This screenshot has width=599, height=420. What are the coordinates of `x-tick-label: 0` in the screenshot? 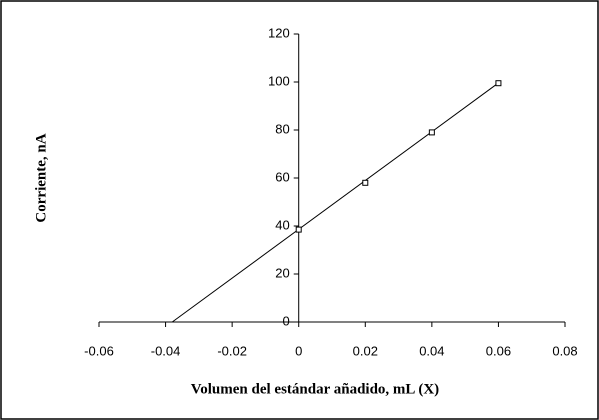 It's located at (298, 350).